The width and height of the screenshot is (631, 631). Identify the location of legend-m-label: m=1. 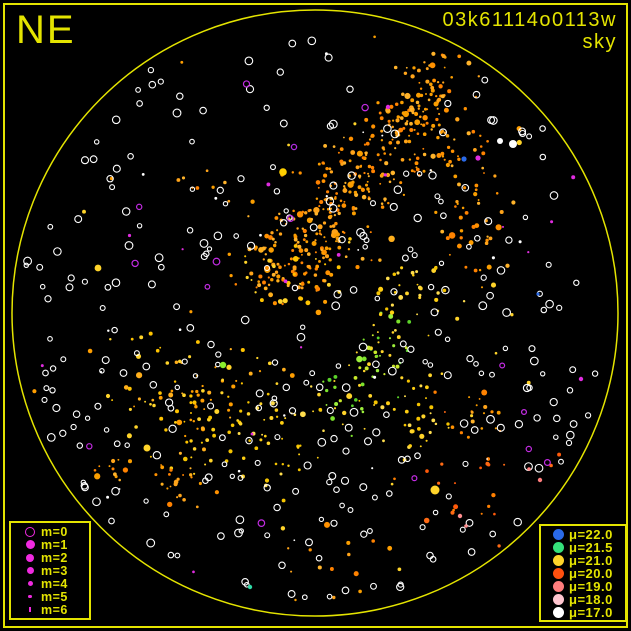
(54, 544).